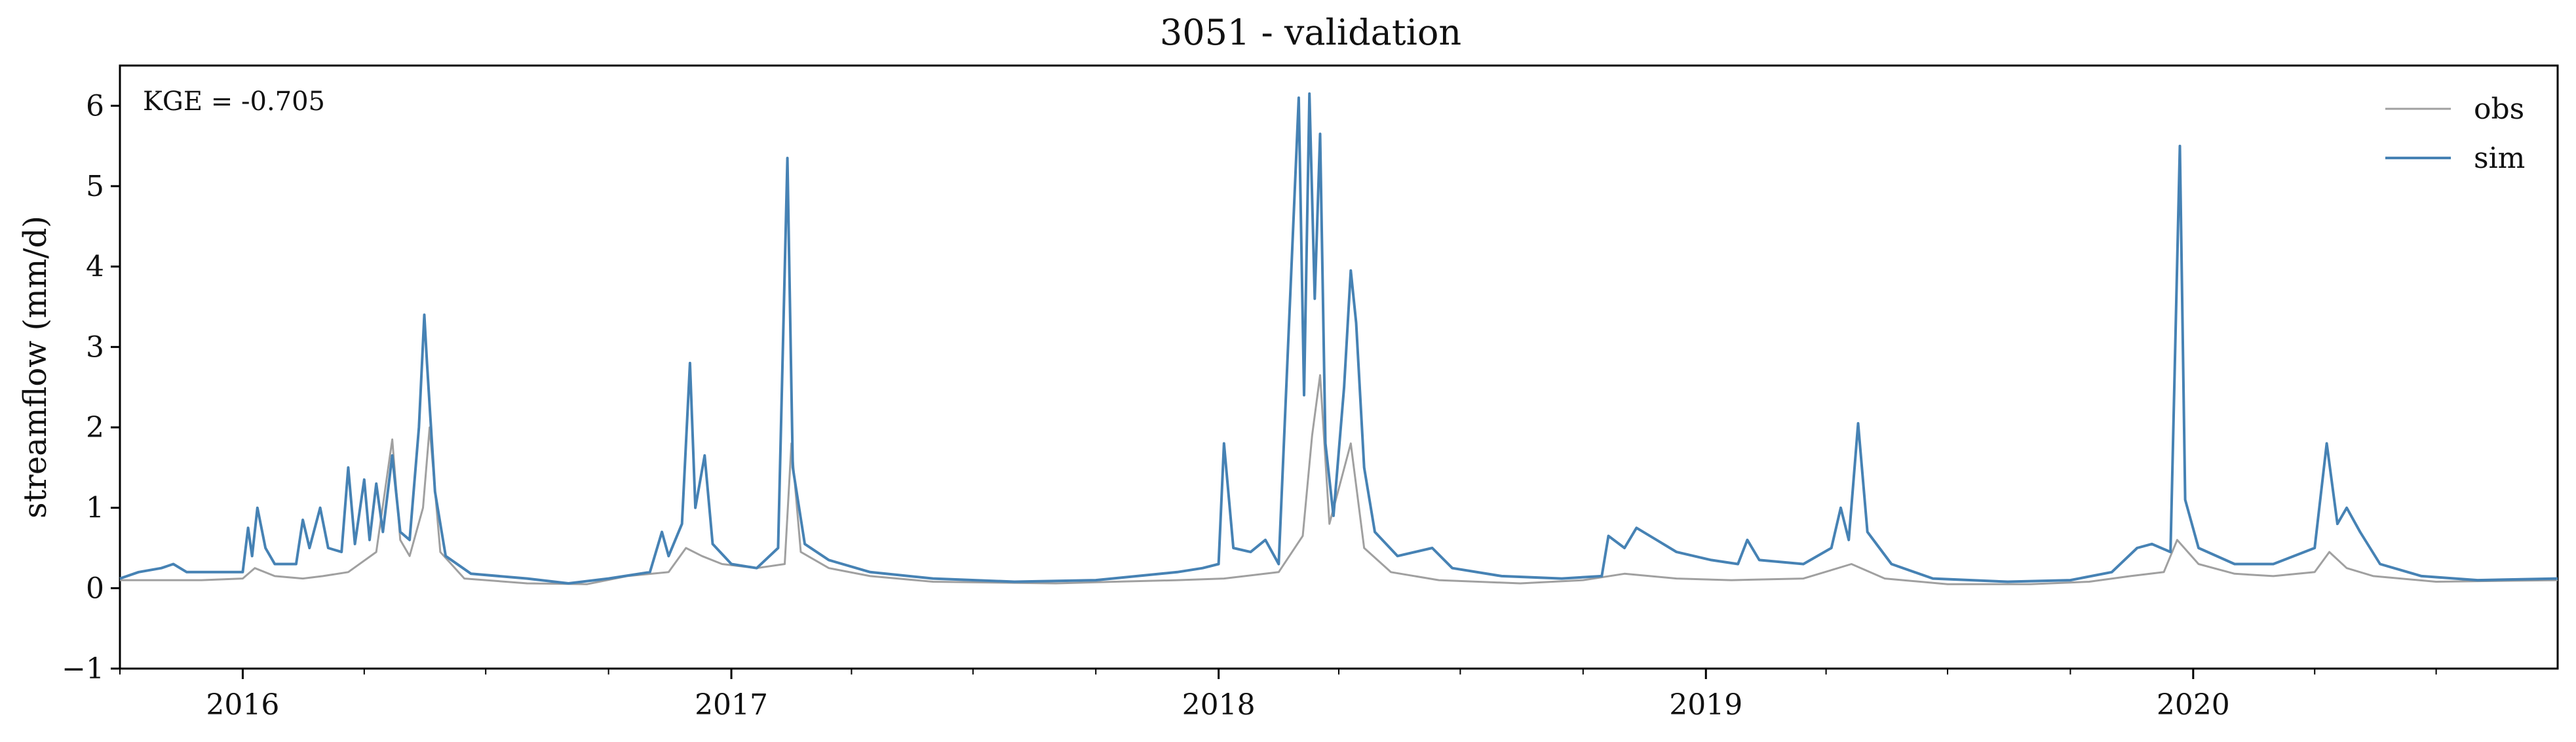 The height and width of the screenshot is (742, 2576). What do you see at coordinates (242, 705) in the screenshot?
I see `x-tick-label: 2016` at bounding box center [242, 705].